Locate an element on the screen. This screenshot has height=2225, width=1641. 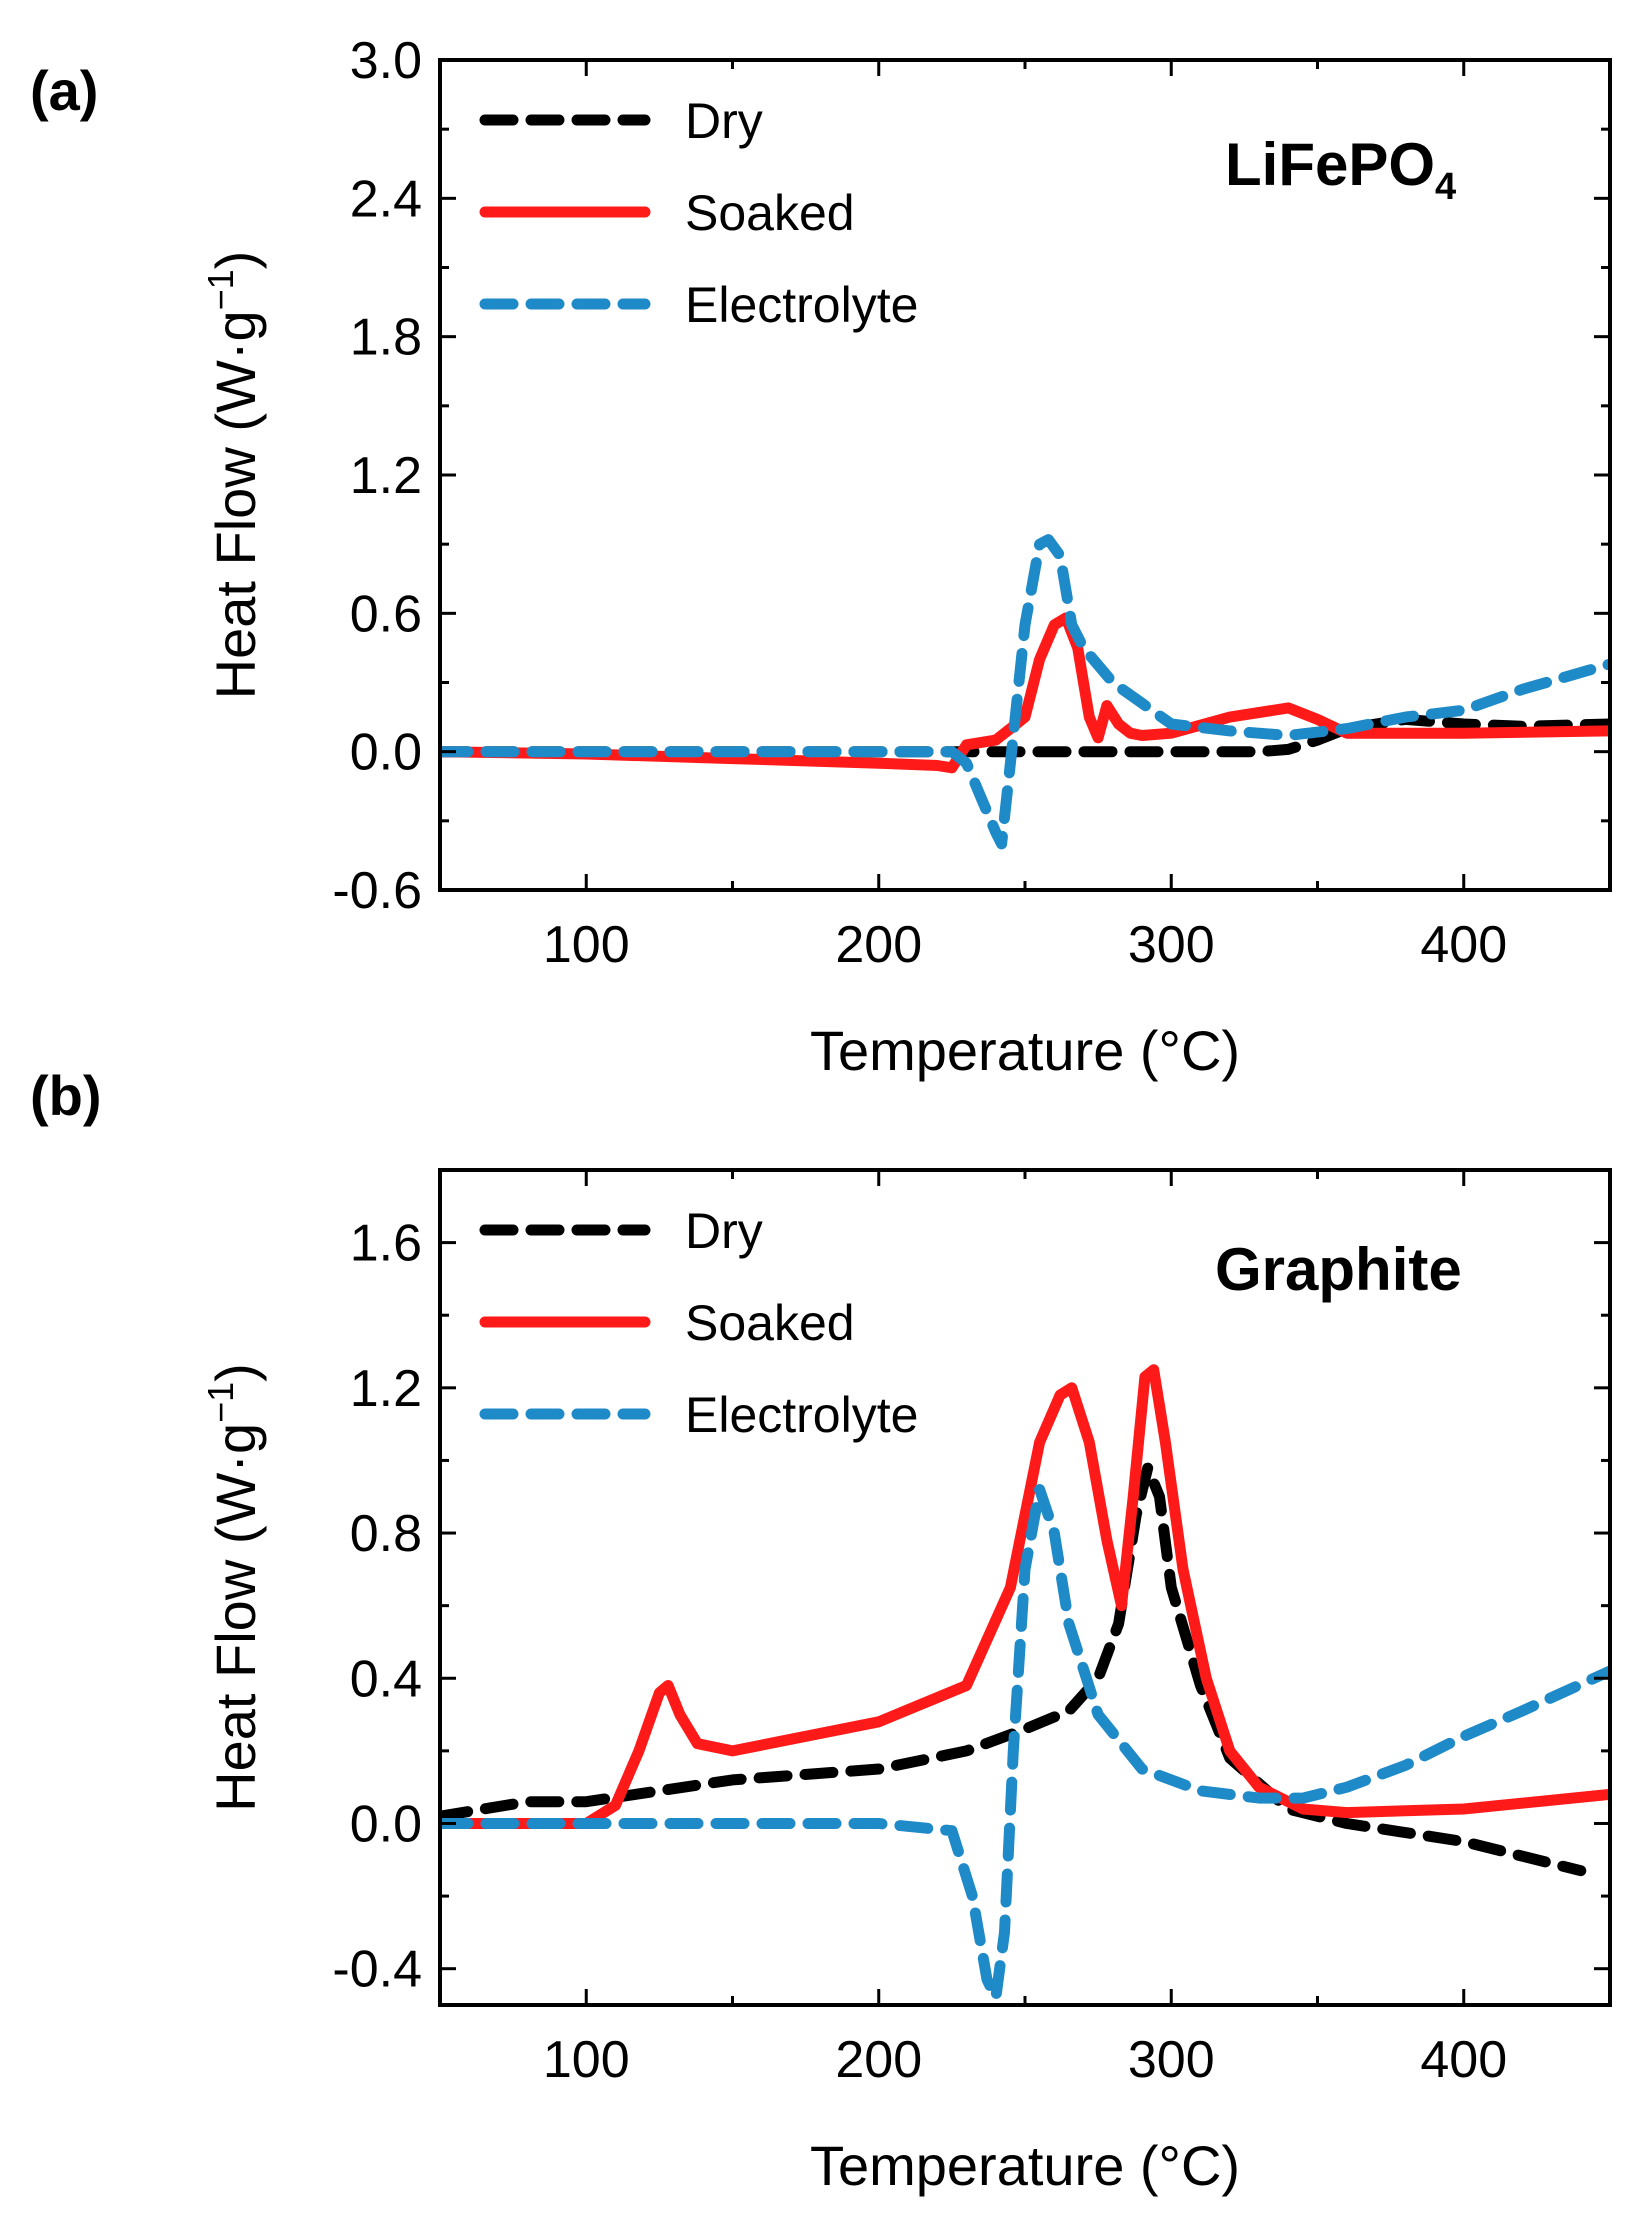
chart-annotation: Graphite is located at coordinates (1338, 1269).